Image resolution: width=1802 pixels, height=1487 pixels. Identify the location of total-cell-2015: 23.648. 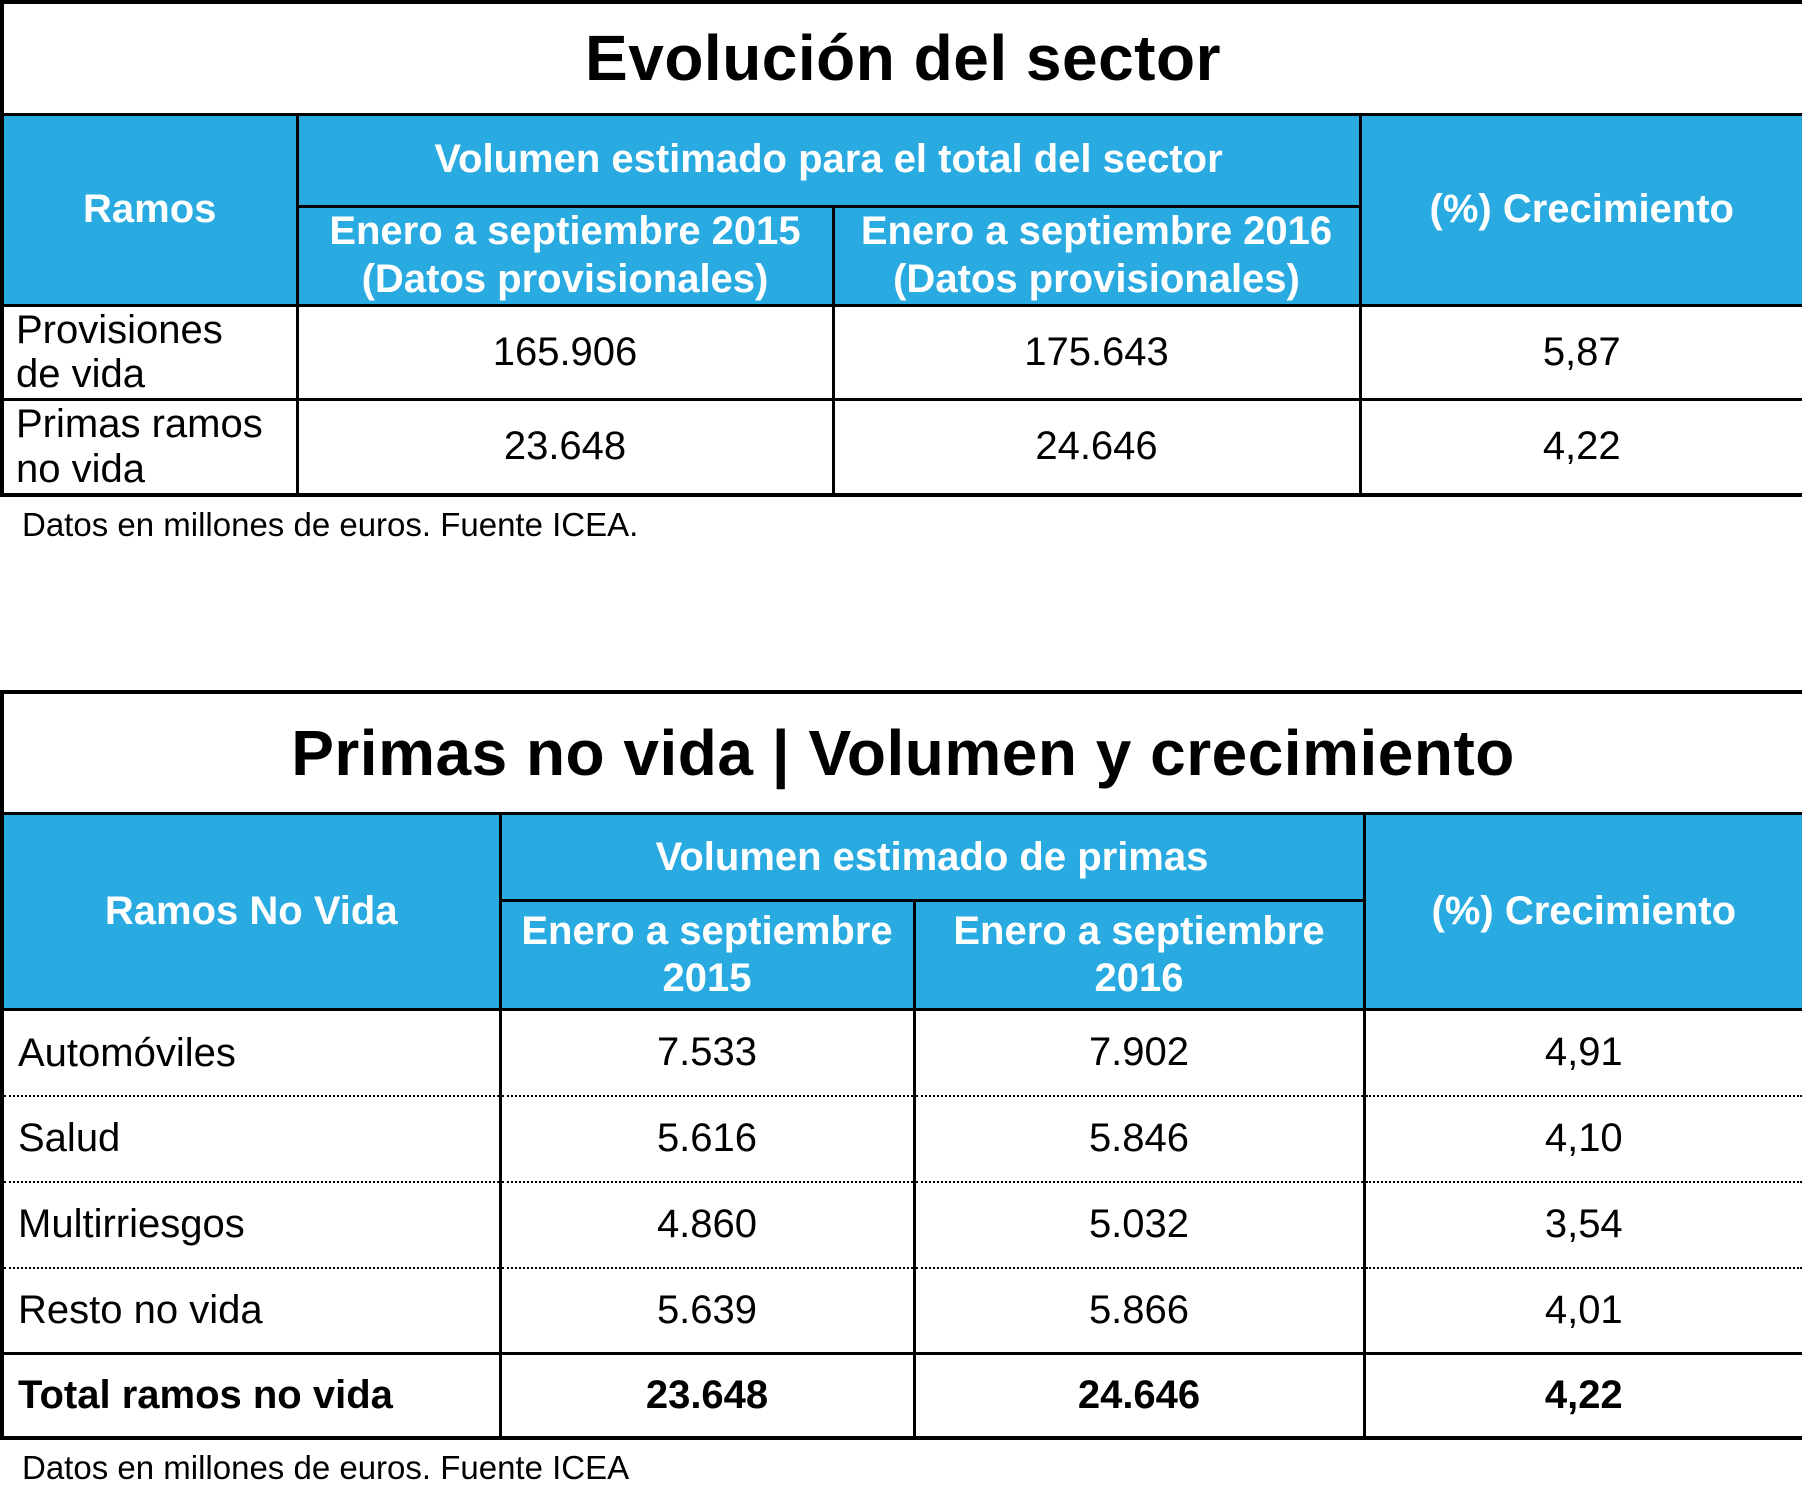
(707, 1396).